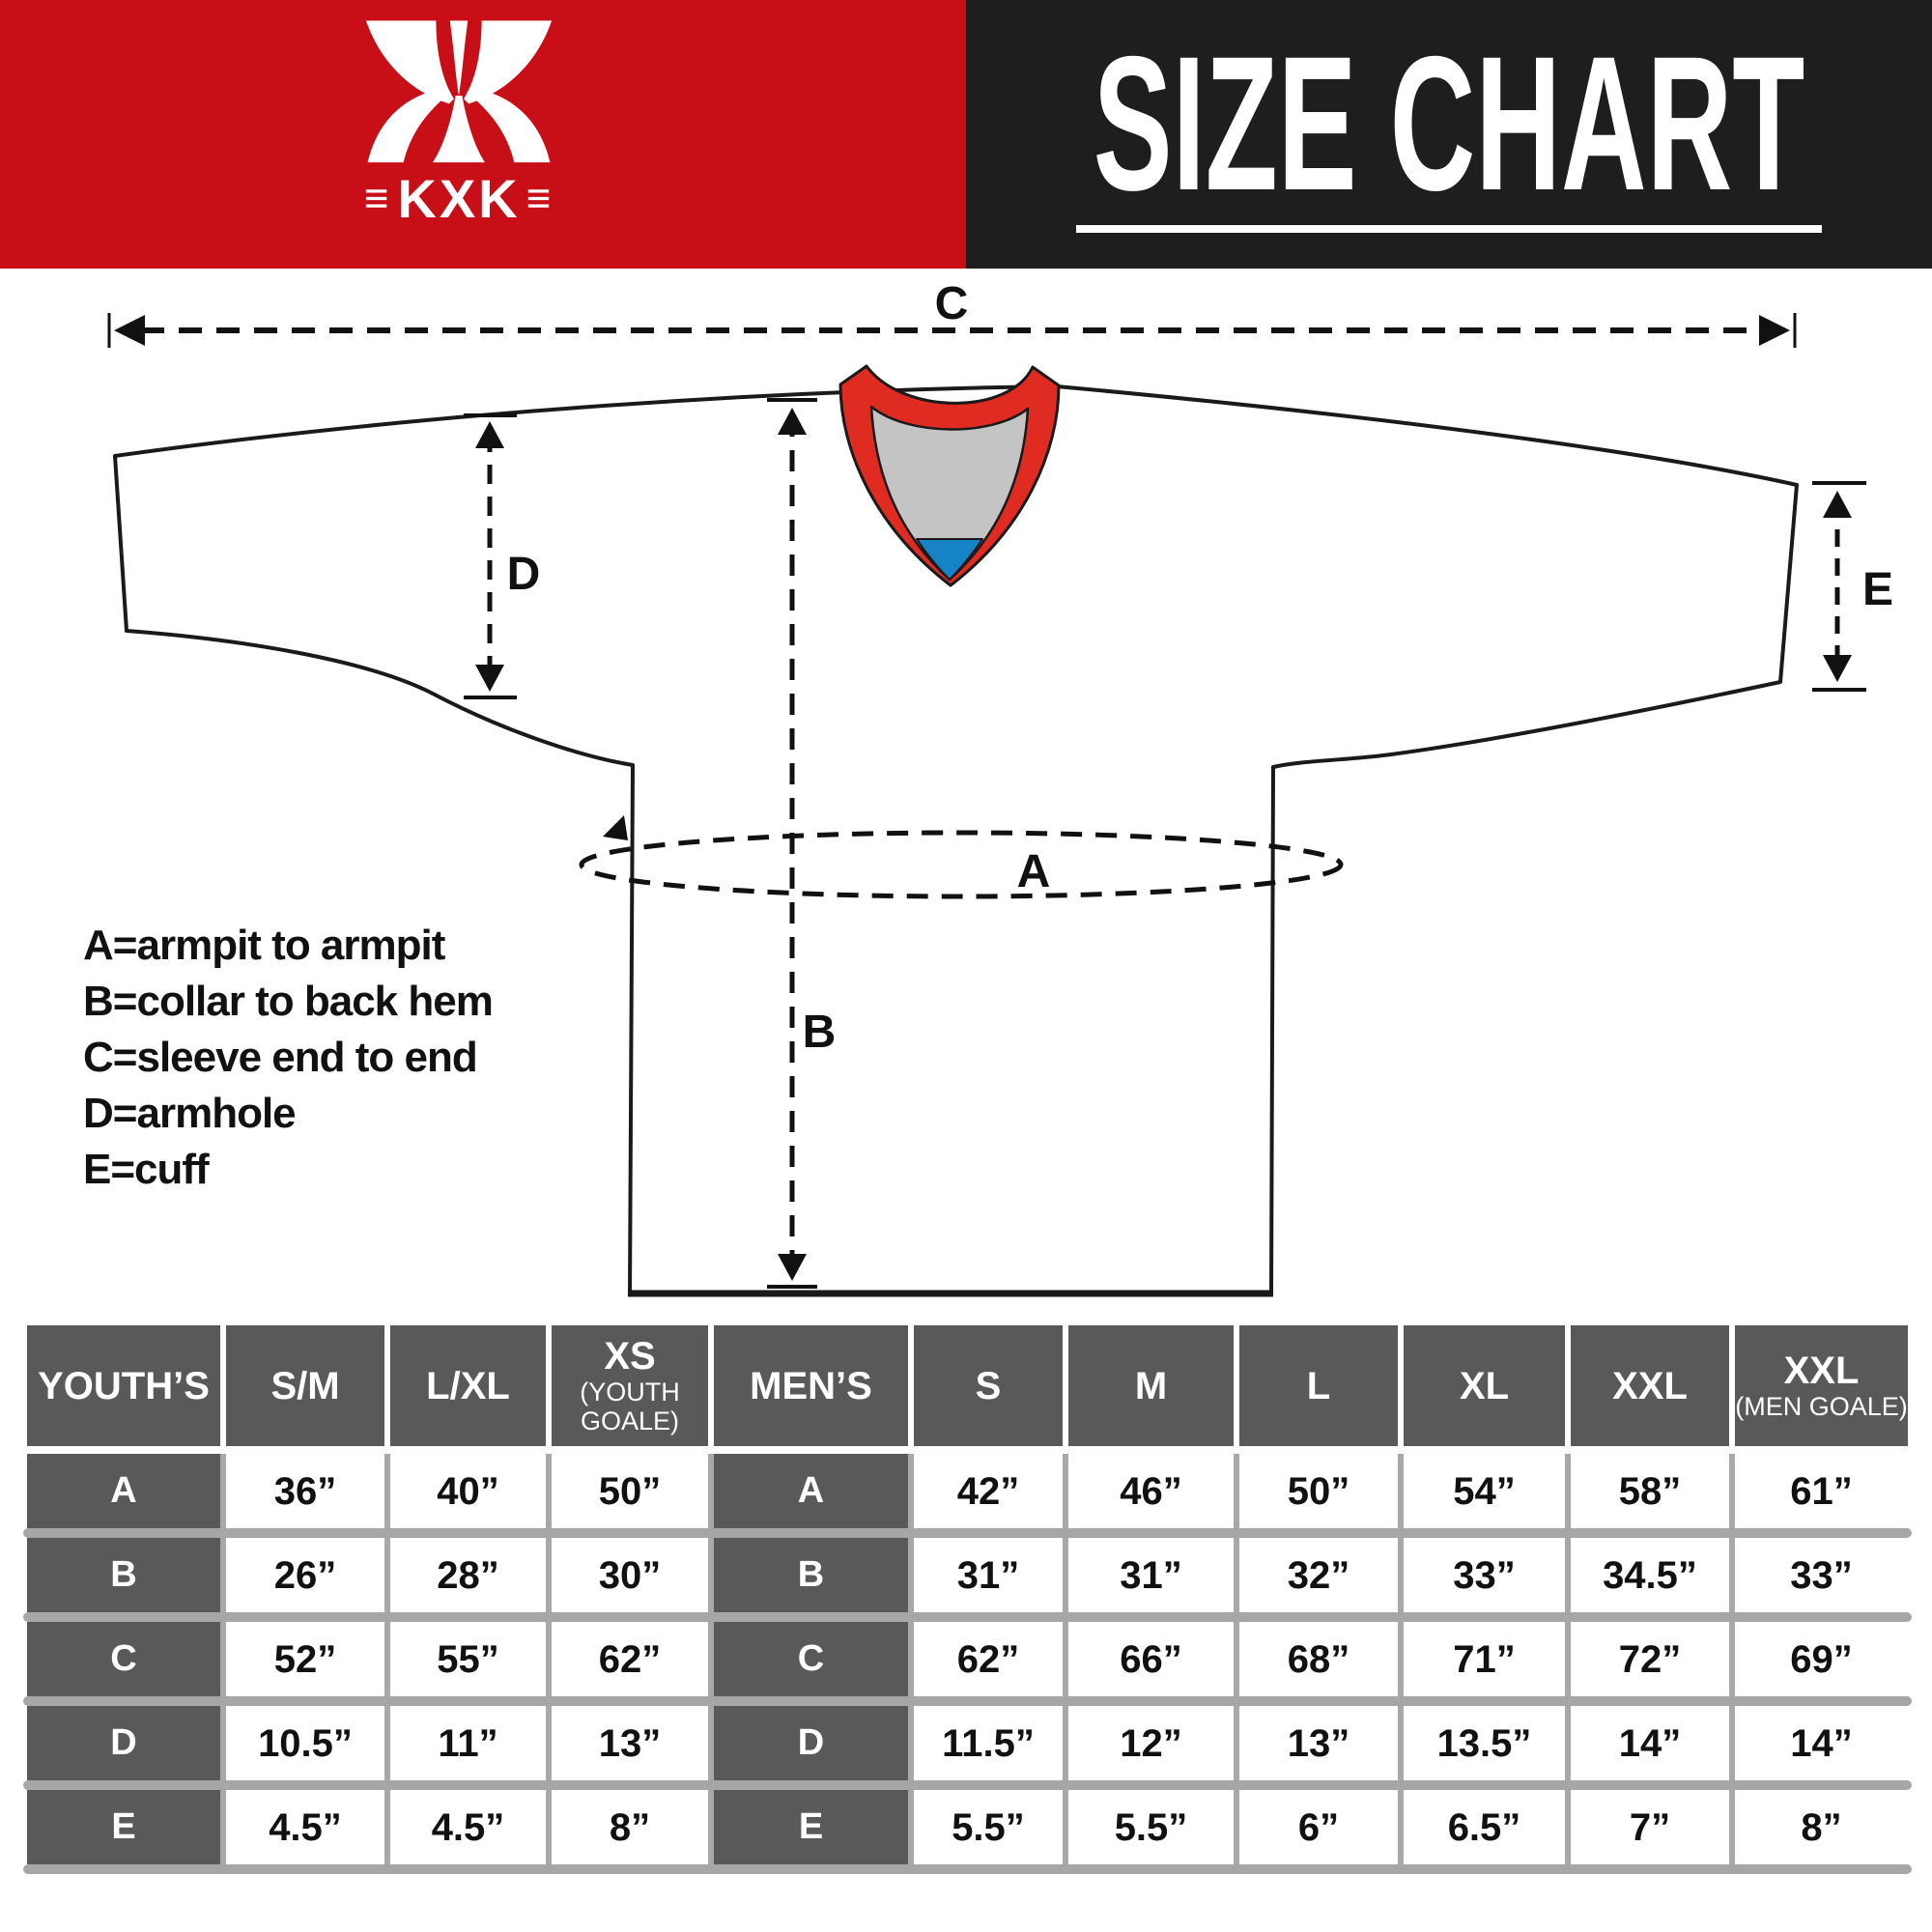 The height and width of the screenshot is (1932, 1932). What do you see at coordinates (305, 1385) in the screenshot?
I see `table-size-header: S/M` at bounding box center [305, 1385].